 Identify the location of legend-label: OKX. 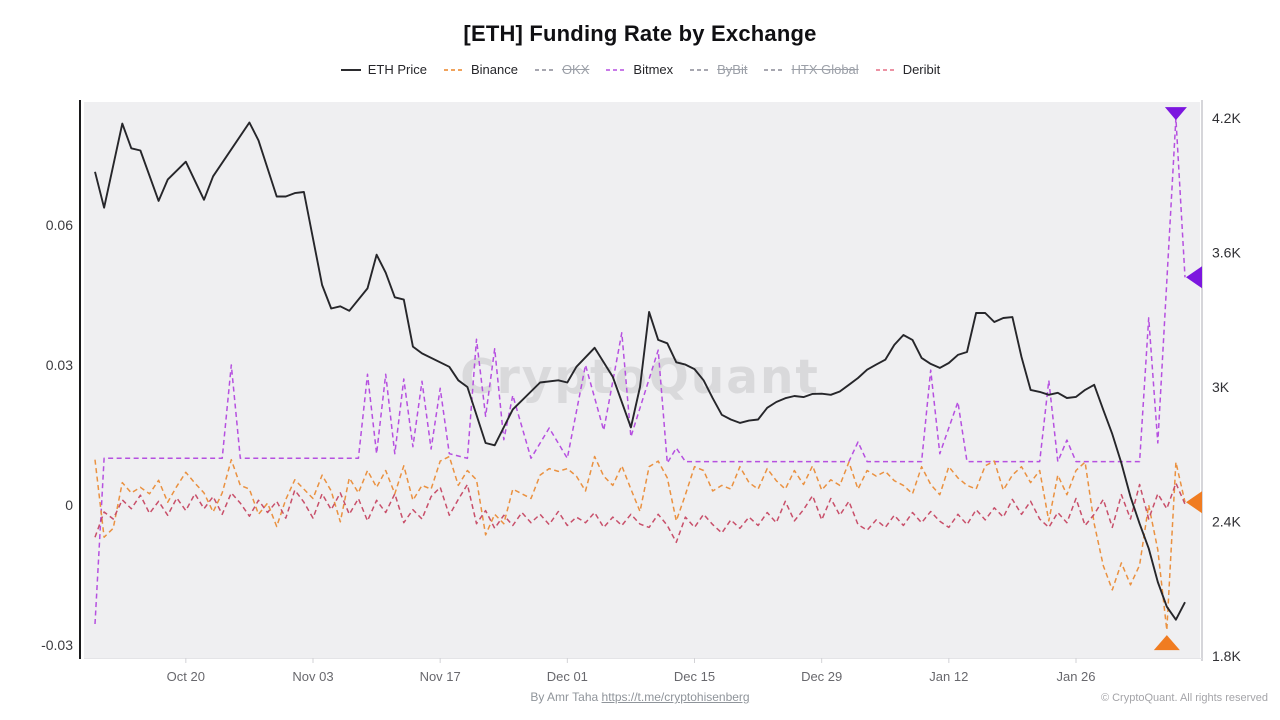
(575, 69).